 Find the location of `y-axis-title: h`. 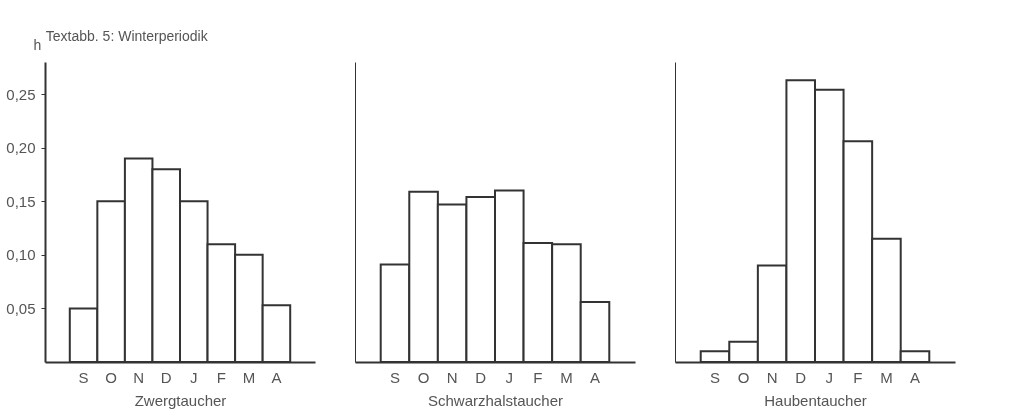

y-axis-title: h is located at coordinates (37, 44).